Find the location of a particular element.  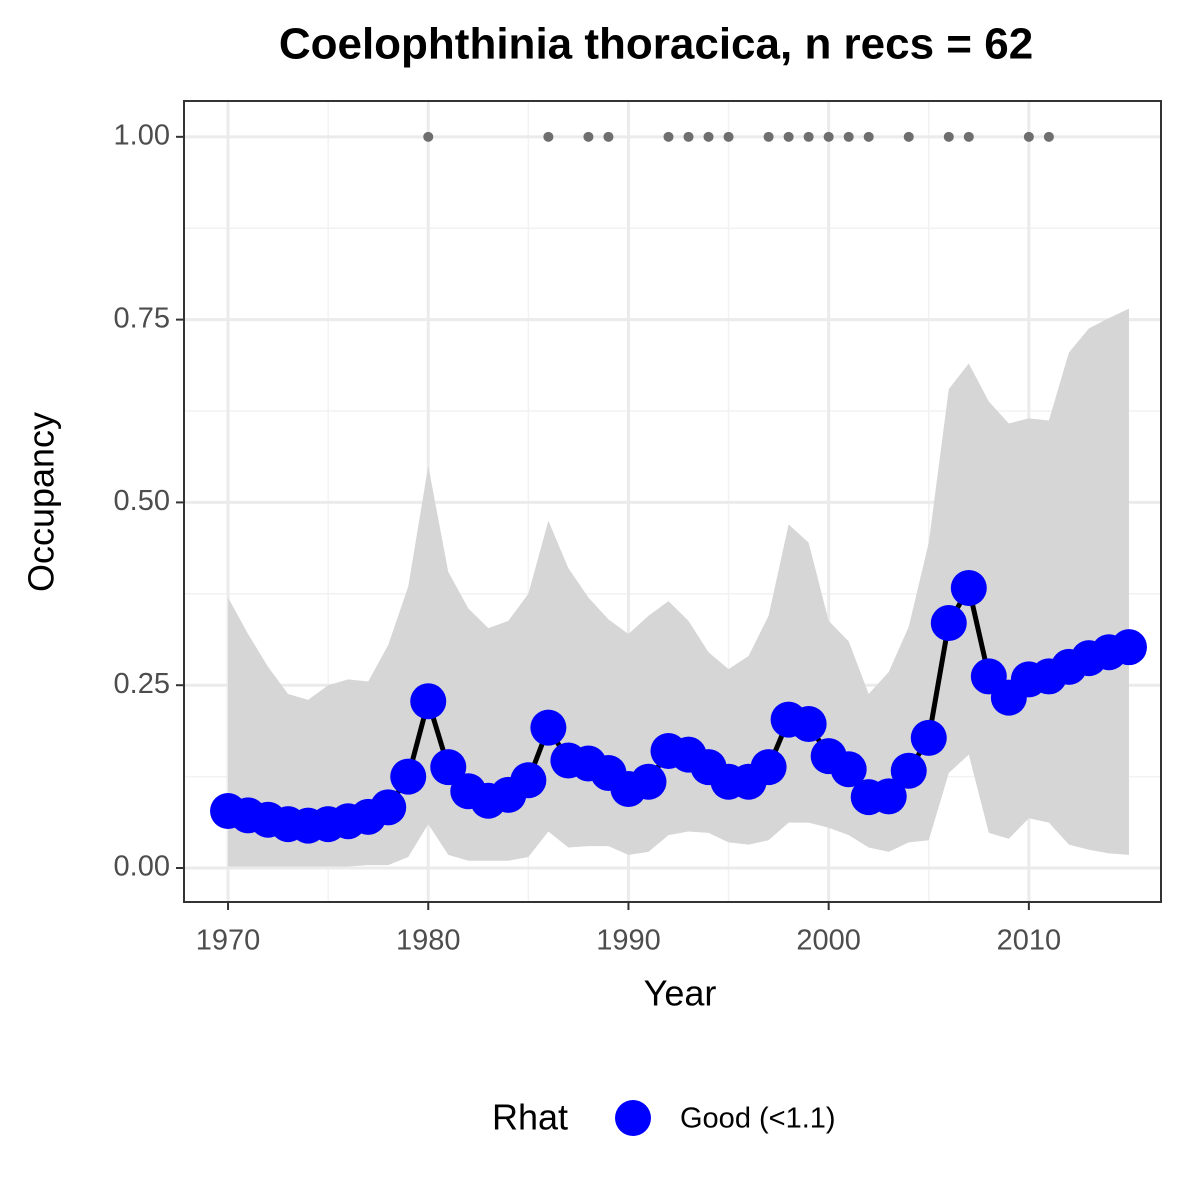

x-tick-label: 1980 is located at coordinates (428, 941).